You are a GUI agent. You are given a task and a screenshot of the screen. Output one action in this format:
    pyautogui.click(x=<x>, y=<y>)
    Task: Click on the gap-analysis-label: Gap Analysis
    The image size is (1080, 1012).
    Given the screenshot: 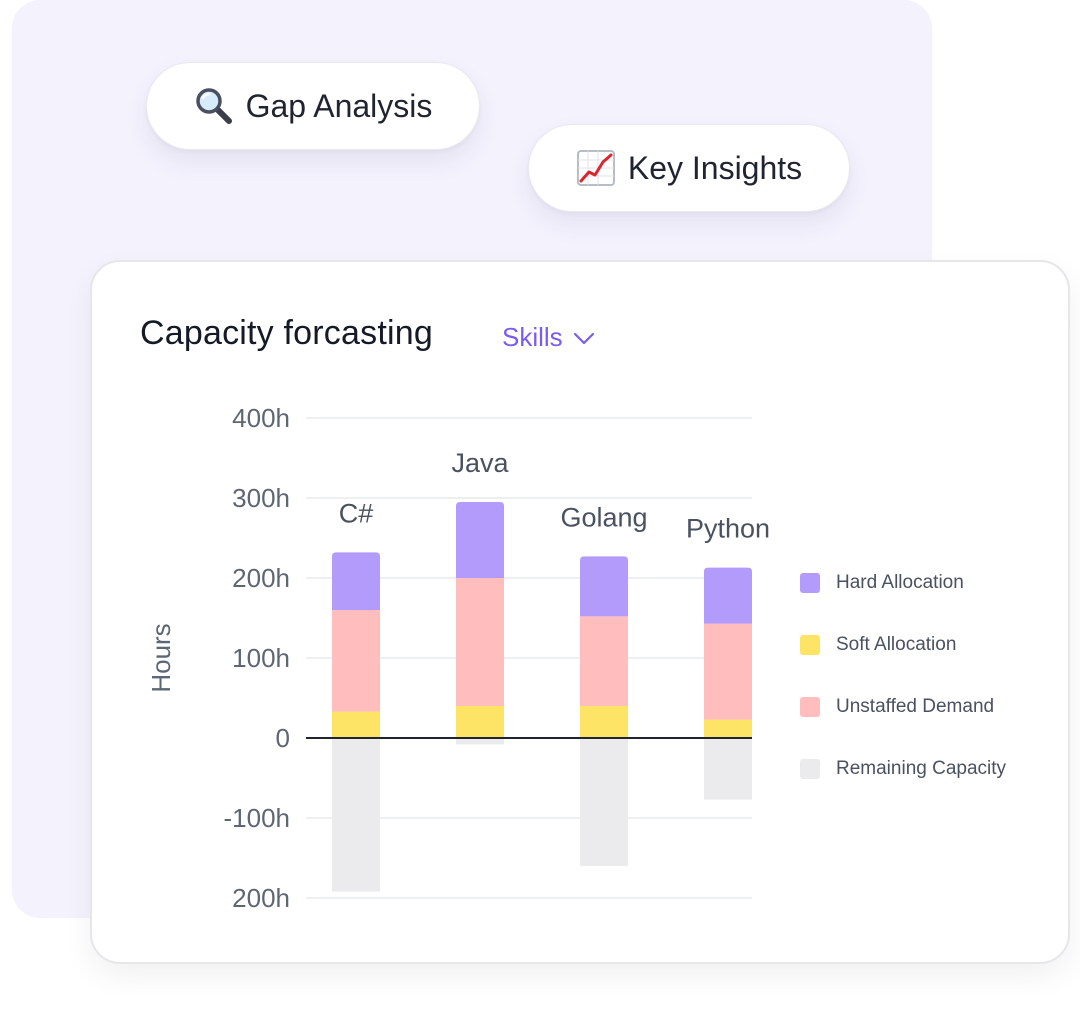 What is the action you would take?
    pyautogui.click(x=339, y=105)
    